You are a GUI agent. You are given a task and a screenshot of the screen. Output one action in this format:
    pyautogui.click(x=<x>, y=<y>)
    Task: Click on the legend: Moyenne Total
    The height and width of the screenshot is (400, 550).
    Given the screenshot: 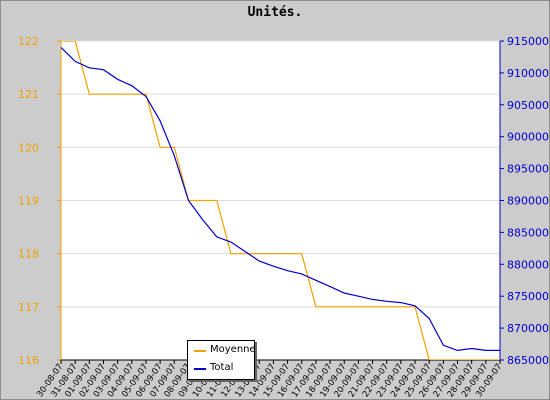 What is the action you would take?
    pyautogui.click(x=221, y=360)
    